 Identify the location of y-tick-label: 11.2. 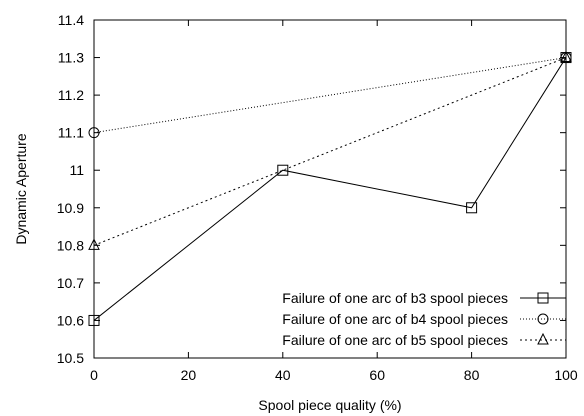
(71, 95).